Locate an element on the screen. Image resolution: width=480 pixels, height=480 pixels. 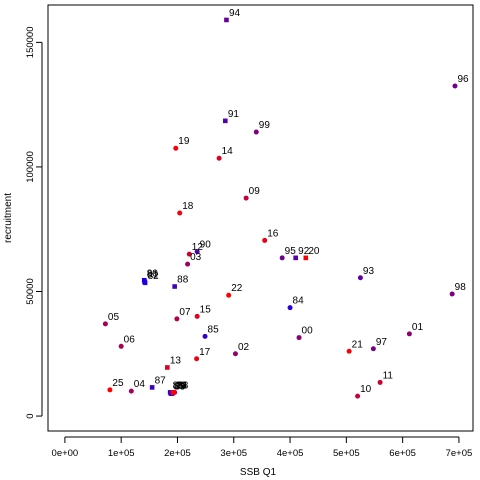
point-label: 25 is located at coordinates (118, 383).